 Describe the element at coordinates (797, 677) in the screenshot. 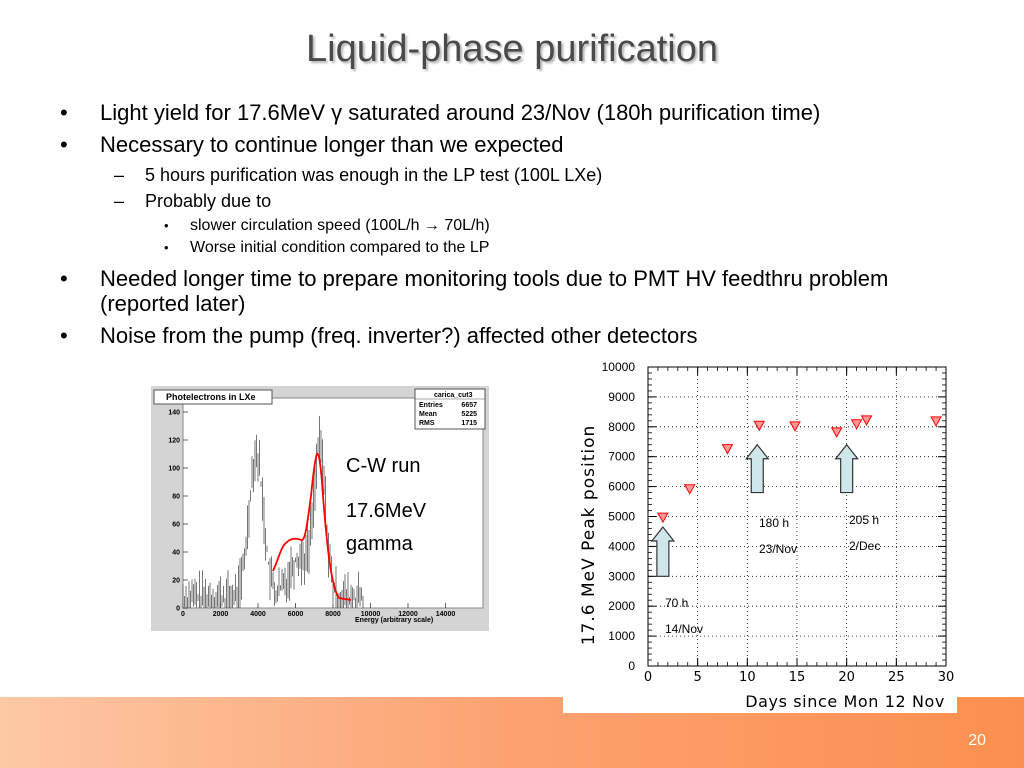

I see `chart-xtick-label: 15` at that location.